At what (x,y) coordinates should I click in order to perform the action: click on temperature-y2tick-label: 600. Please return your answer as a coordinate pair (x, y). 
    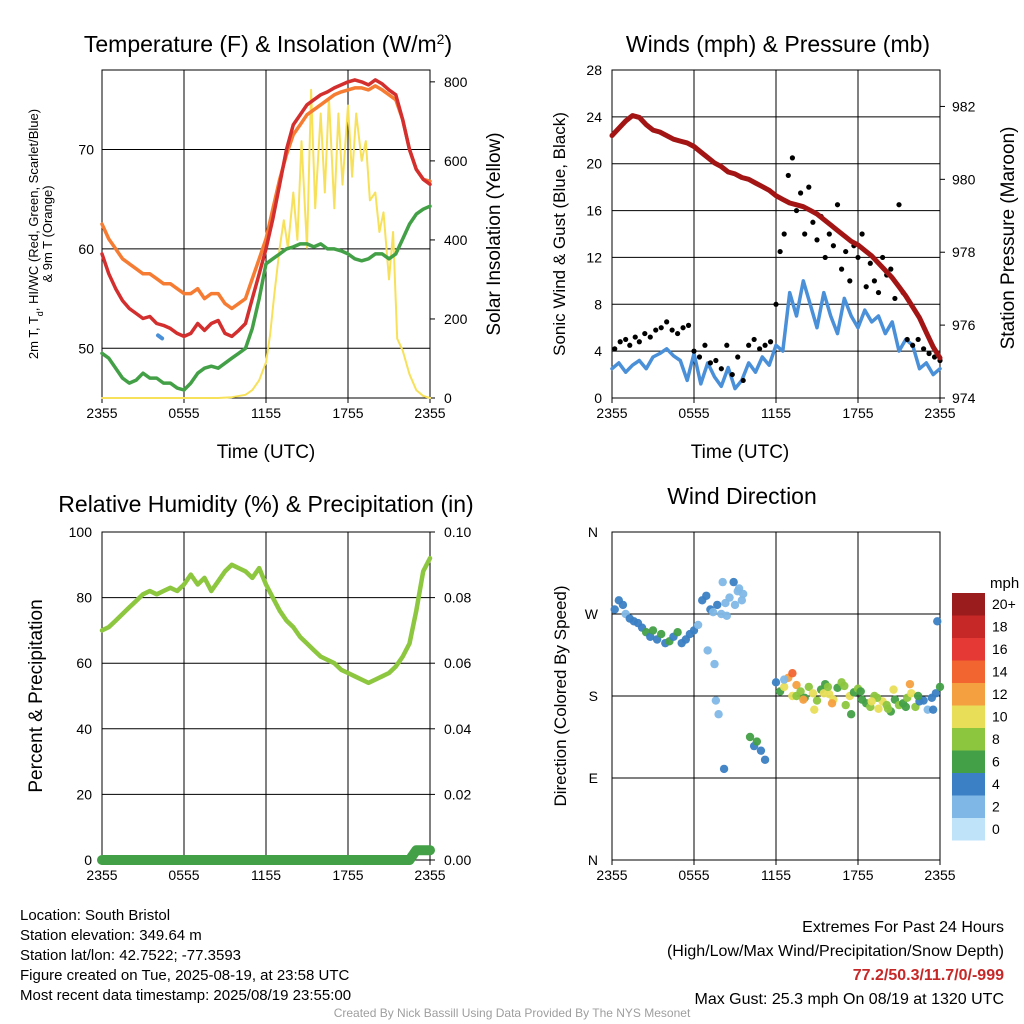
    Looking at the image, I should click on (456, 161).